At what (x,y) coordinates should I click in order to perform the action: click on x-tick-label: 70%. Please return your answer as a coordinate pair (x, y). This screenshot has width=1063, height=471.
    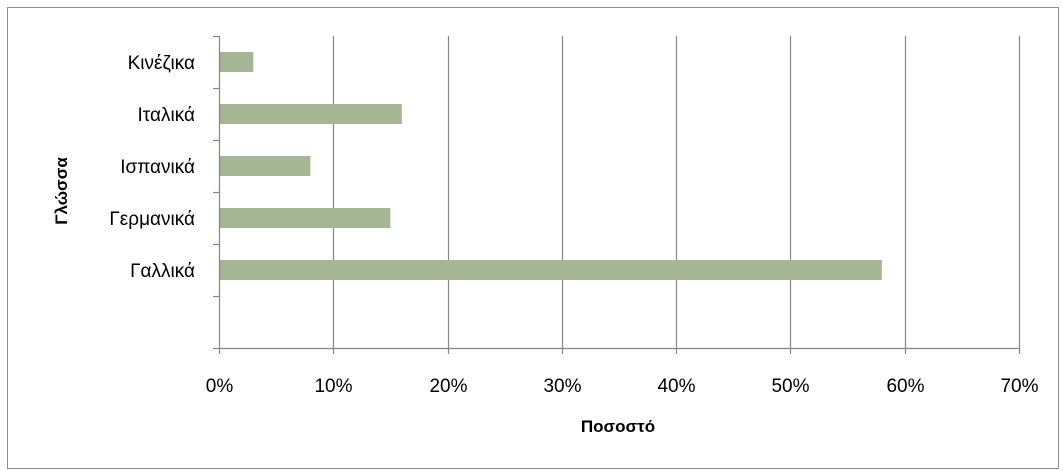
    Looking at the image, I should click on (1019, 386).